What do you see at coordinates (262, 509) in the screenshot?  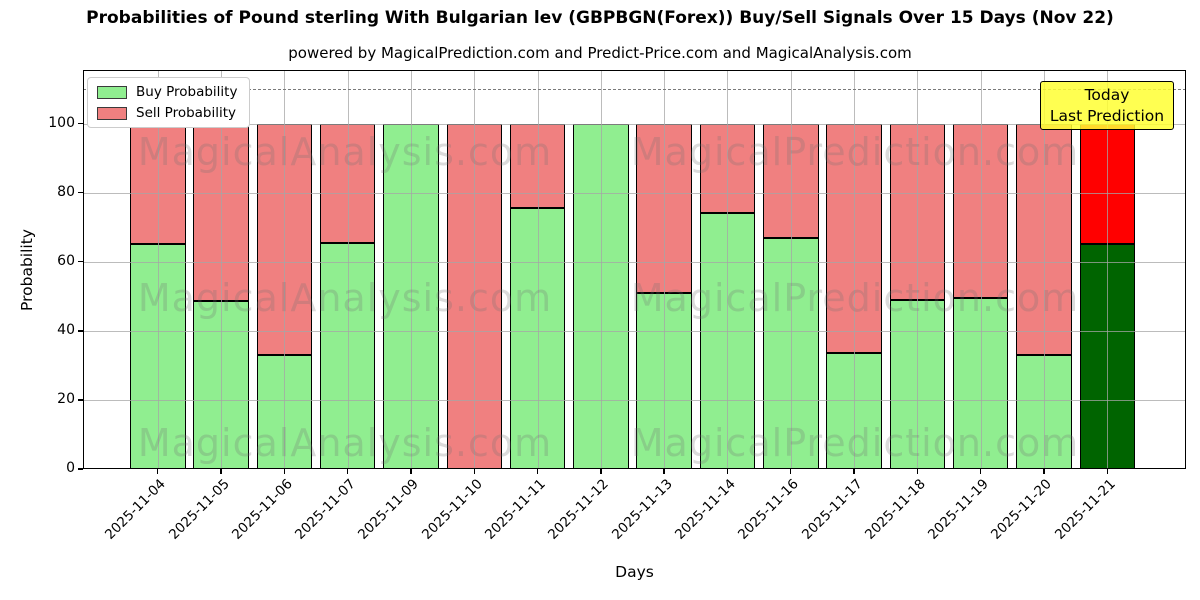 I see `xtick-label-text: 2025-11-06` at bounding box center [262, 509].